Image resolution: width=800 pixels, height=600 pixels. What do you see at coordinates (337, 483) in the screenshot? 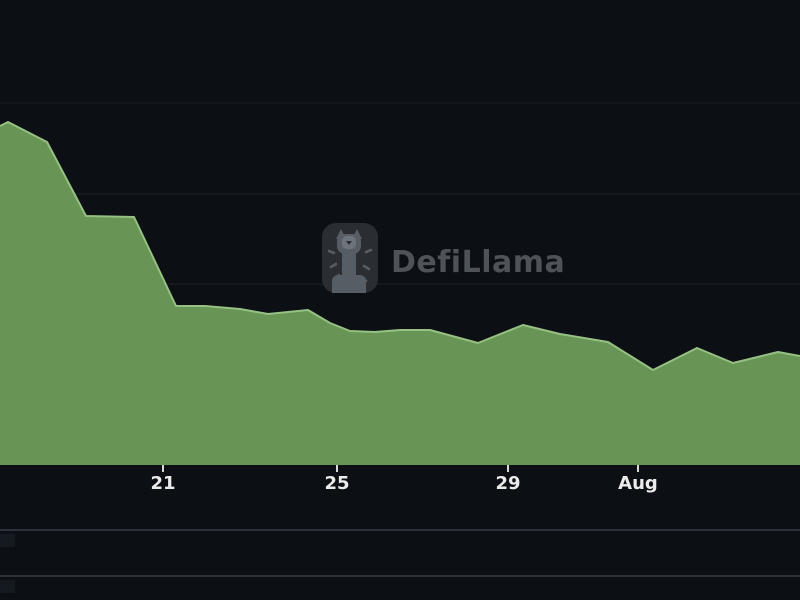
I see `x-axis-label: 25` at bounding box center [337, 483].